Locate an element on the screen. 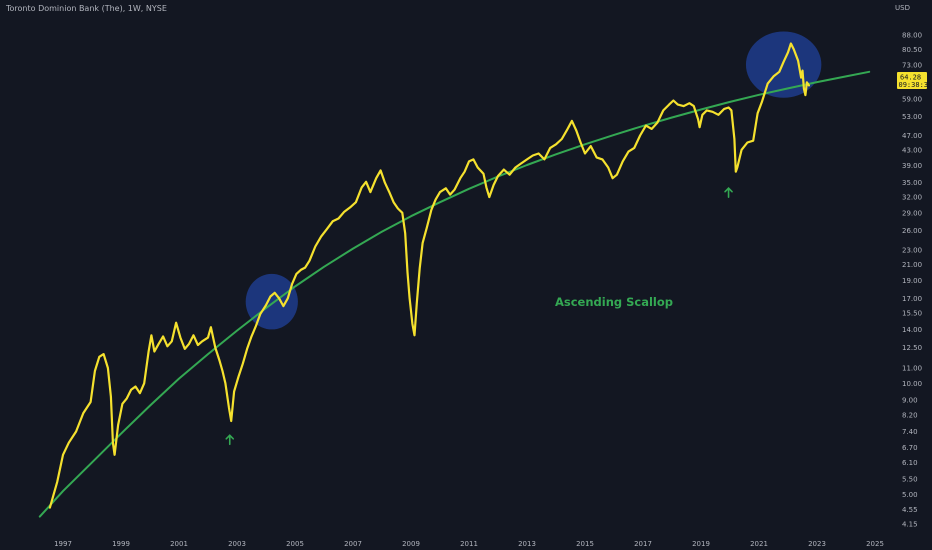 The height and width of the screenshot is (550, 932). y-tick-label: 21.00 is located at coordinates (912, 265).